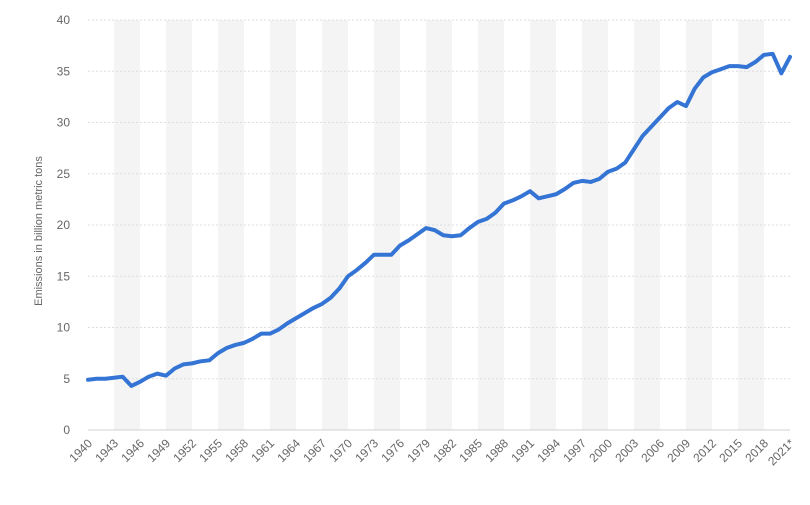 The image size is (810, 505). I want to click on x-tick-label: 1994, so click(548, 450).